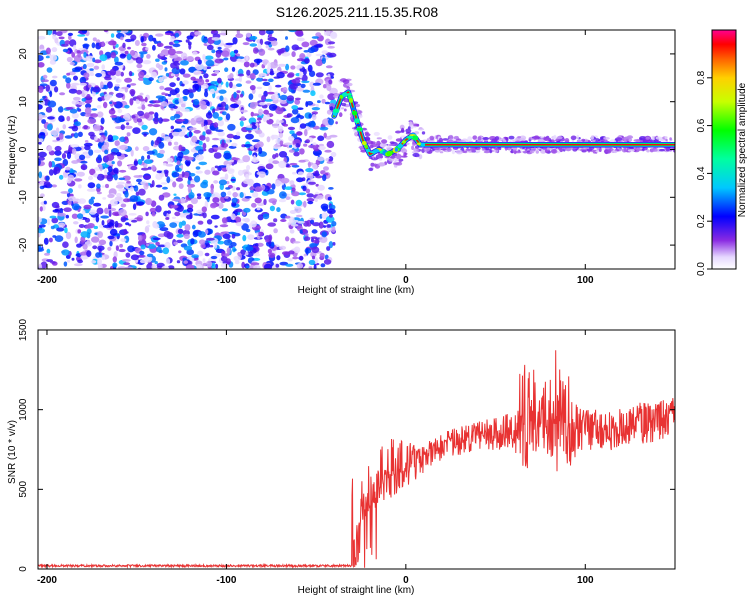 This screenshot has height=600, width=750. I want to click on spectrogram-y-tick-label: 20, so click(23, 54).